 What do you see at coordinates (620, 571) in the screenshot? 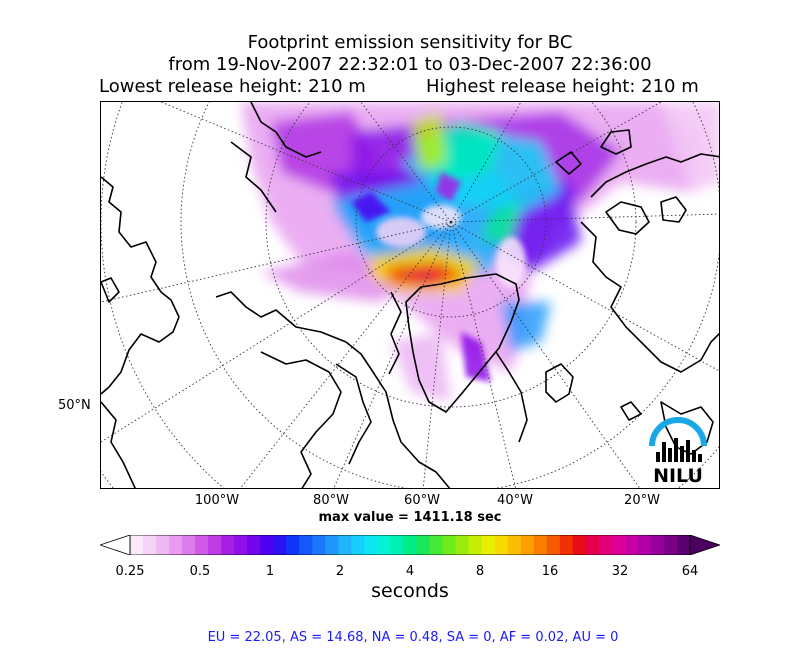
I see `colorbar-tick: 32` at bounding box center [620, 571].